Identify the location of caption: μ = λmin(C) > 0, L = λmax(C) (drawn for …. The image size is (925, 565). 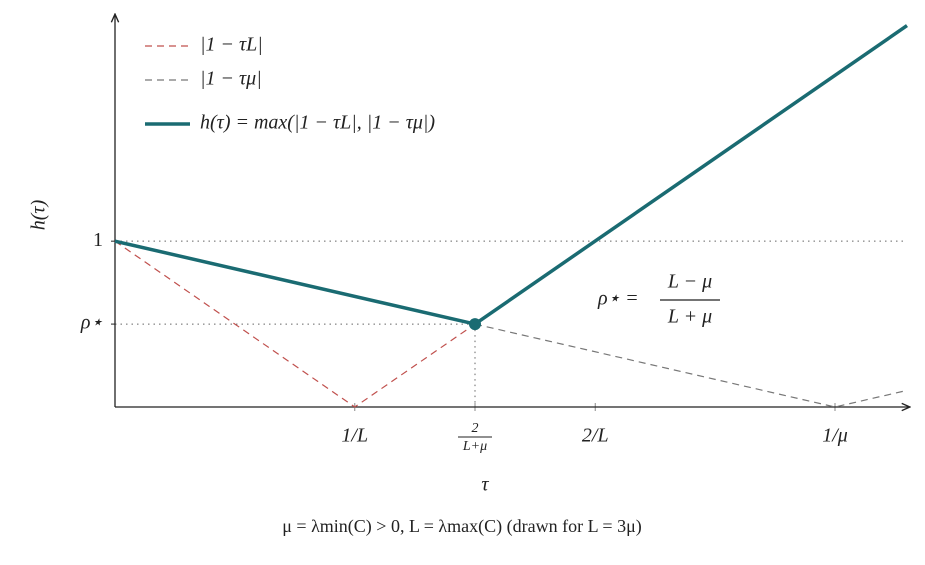
(461, 526).